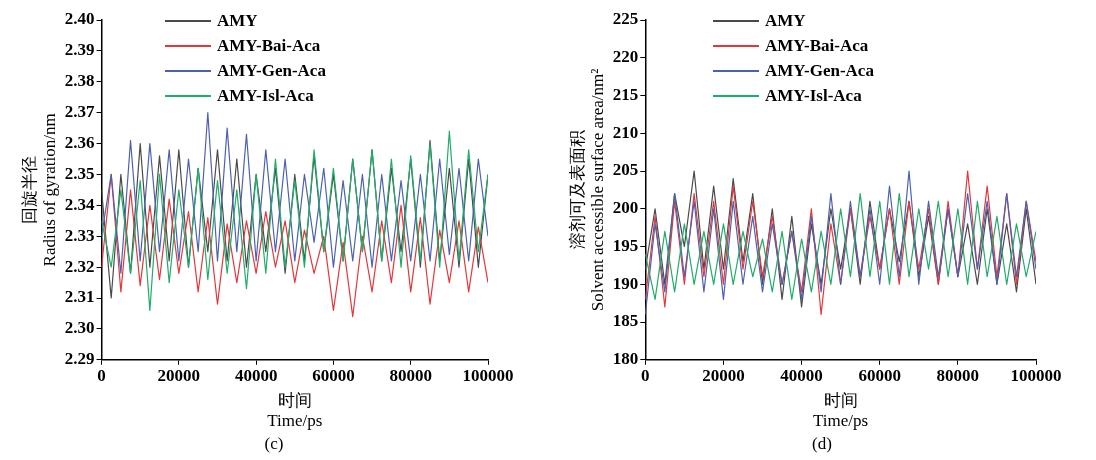 The width and height of the screenshot is (1096, 460). I want to click on y-axis-title: 溶剂可及表面积 Solvent accessible surface area/nm², so click(587, 190).